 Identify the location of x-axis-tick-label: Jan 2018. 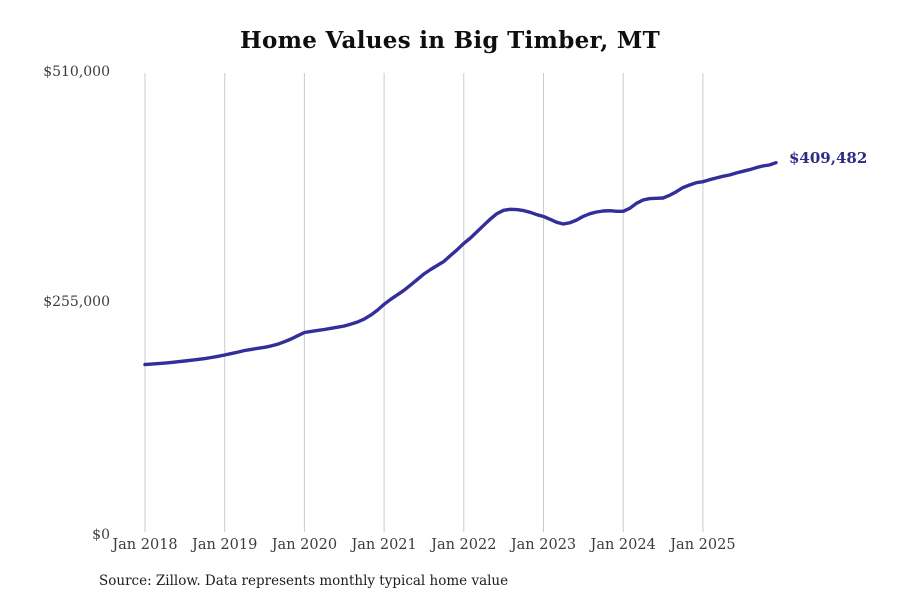
(145, 545).